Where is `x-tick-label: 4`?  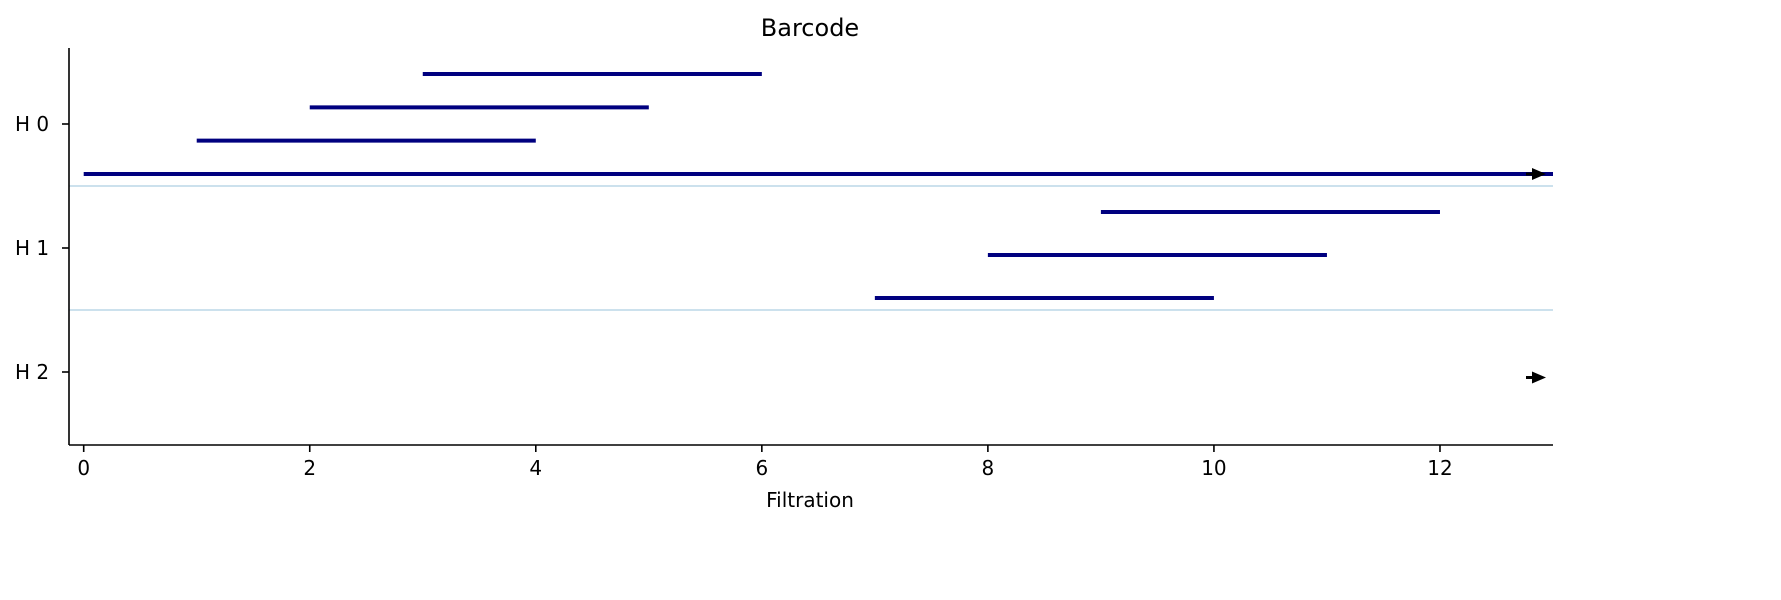 x-tick-label: 4 is located at coordinates (535, 468).